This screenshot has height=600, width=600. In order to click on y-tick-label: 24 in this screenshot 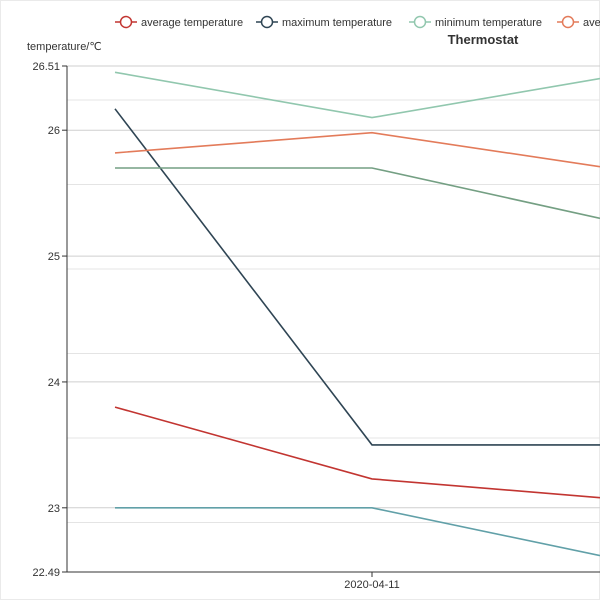, I will do `click(54, 383)`.